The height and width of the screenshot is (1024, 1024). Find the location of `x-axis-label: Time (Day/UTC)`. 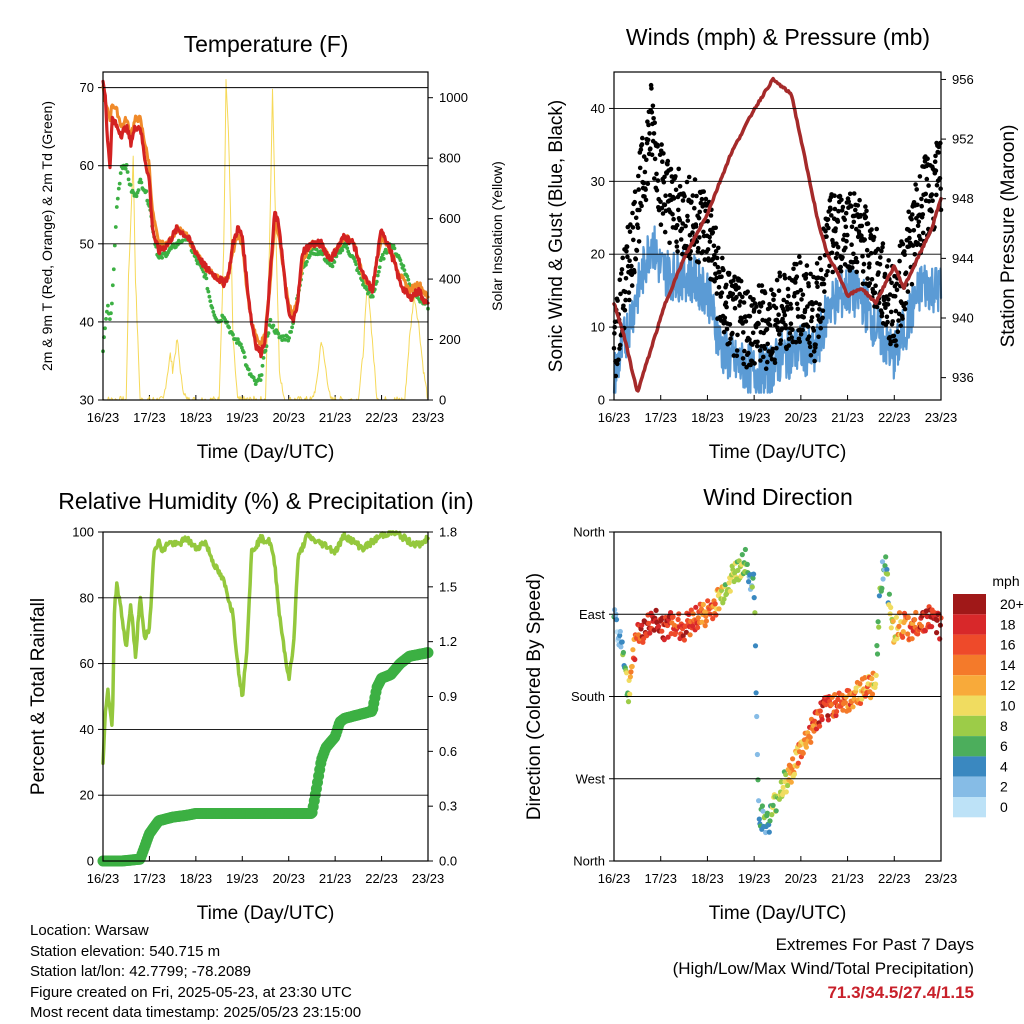

x-axis-label: Time (Day/UTC) is located at coordinates (778, 452).